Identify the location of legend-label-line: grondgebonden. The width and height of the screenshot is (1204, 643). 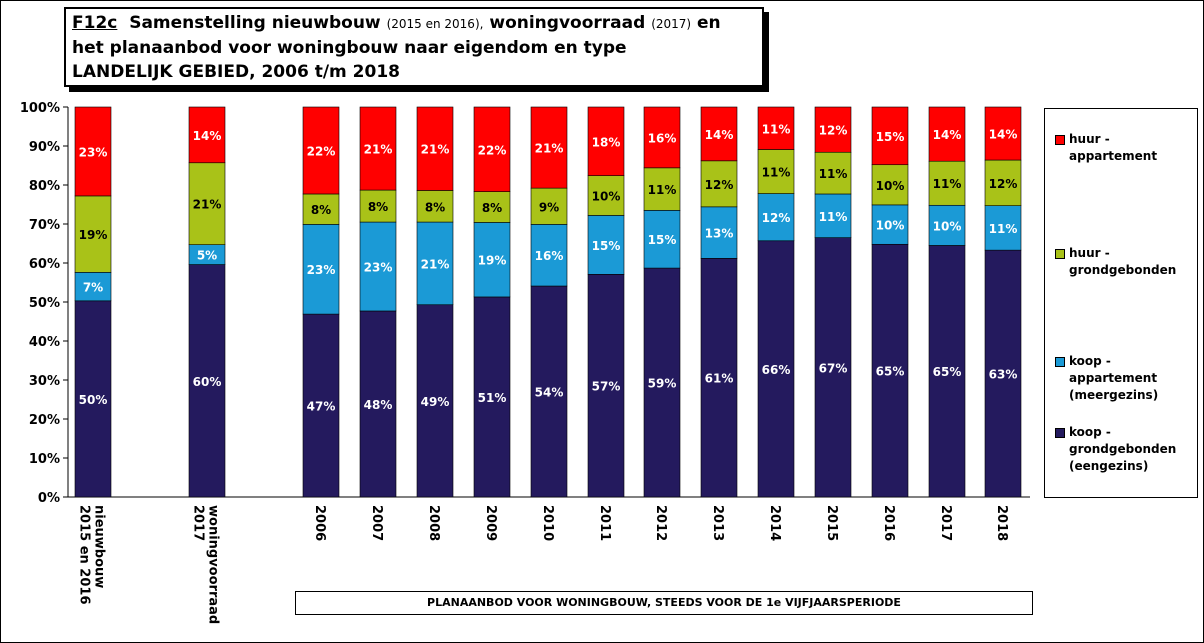
(1123, 449).